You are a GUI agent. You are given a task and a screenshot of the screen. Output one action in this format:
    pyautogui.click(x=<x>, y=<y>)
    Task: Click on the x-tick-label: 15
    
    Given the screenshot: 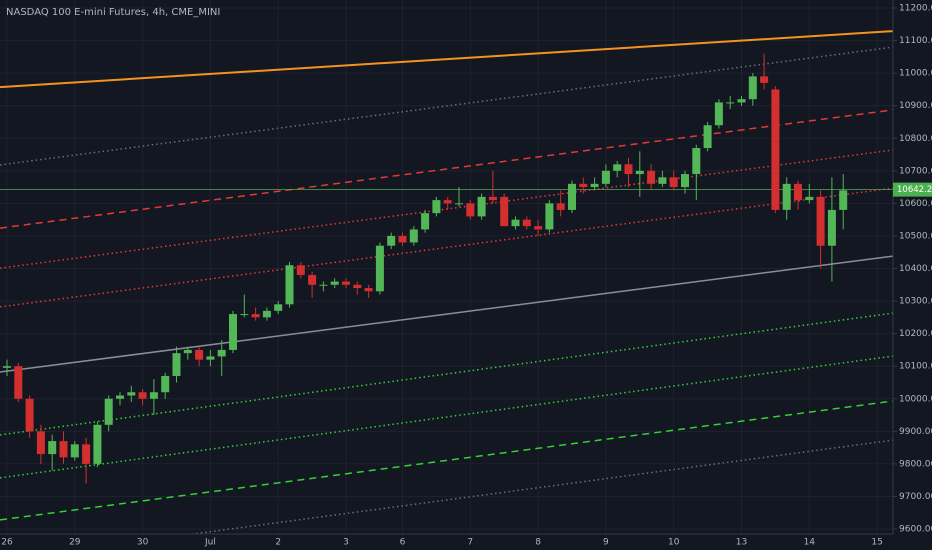 What is the action you would take?
    pyautogui.click(x=876, y=543)
    